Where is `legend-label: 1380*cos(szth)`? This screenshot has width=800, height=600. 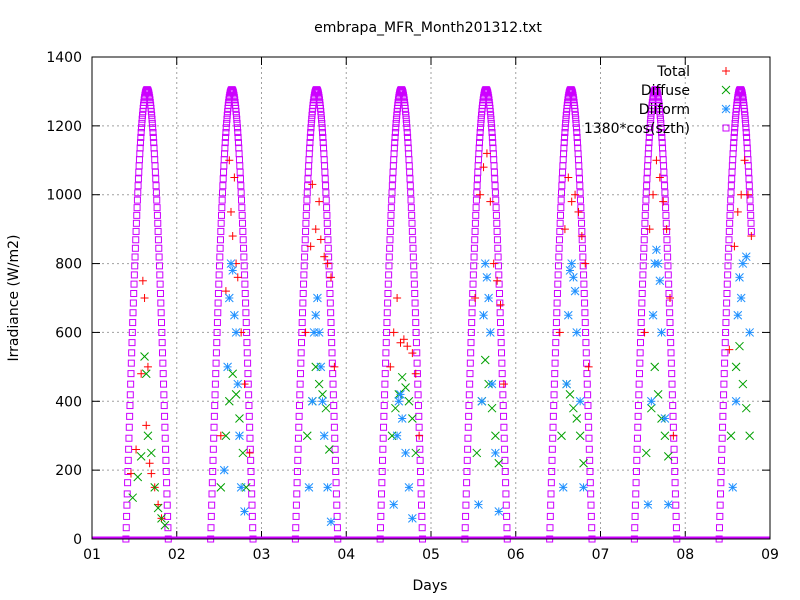 legend-label: 1380*cos(szth) is located at coordinates (637, 129).